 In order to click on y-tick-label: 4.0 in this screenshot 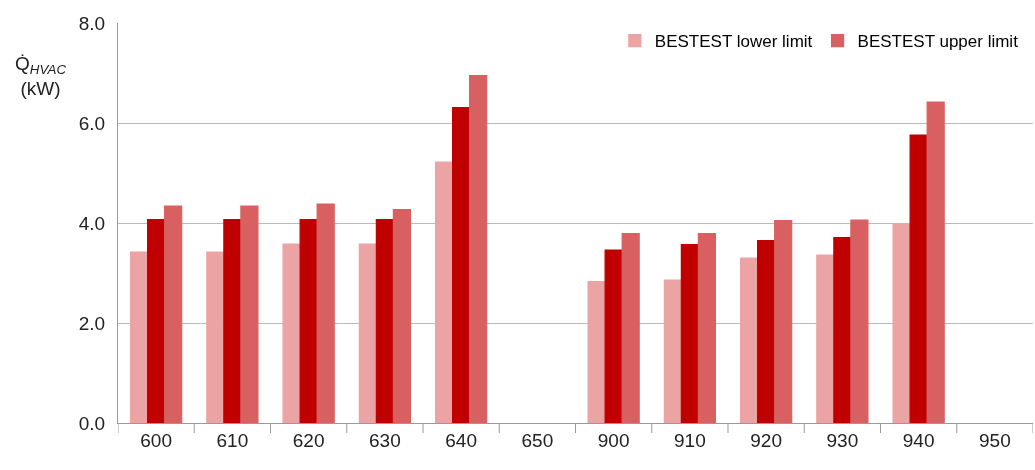, I will do `click(92, 223)`.